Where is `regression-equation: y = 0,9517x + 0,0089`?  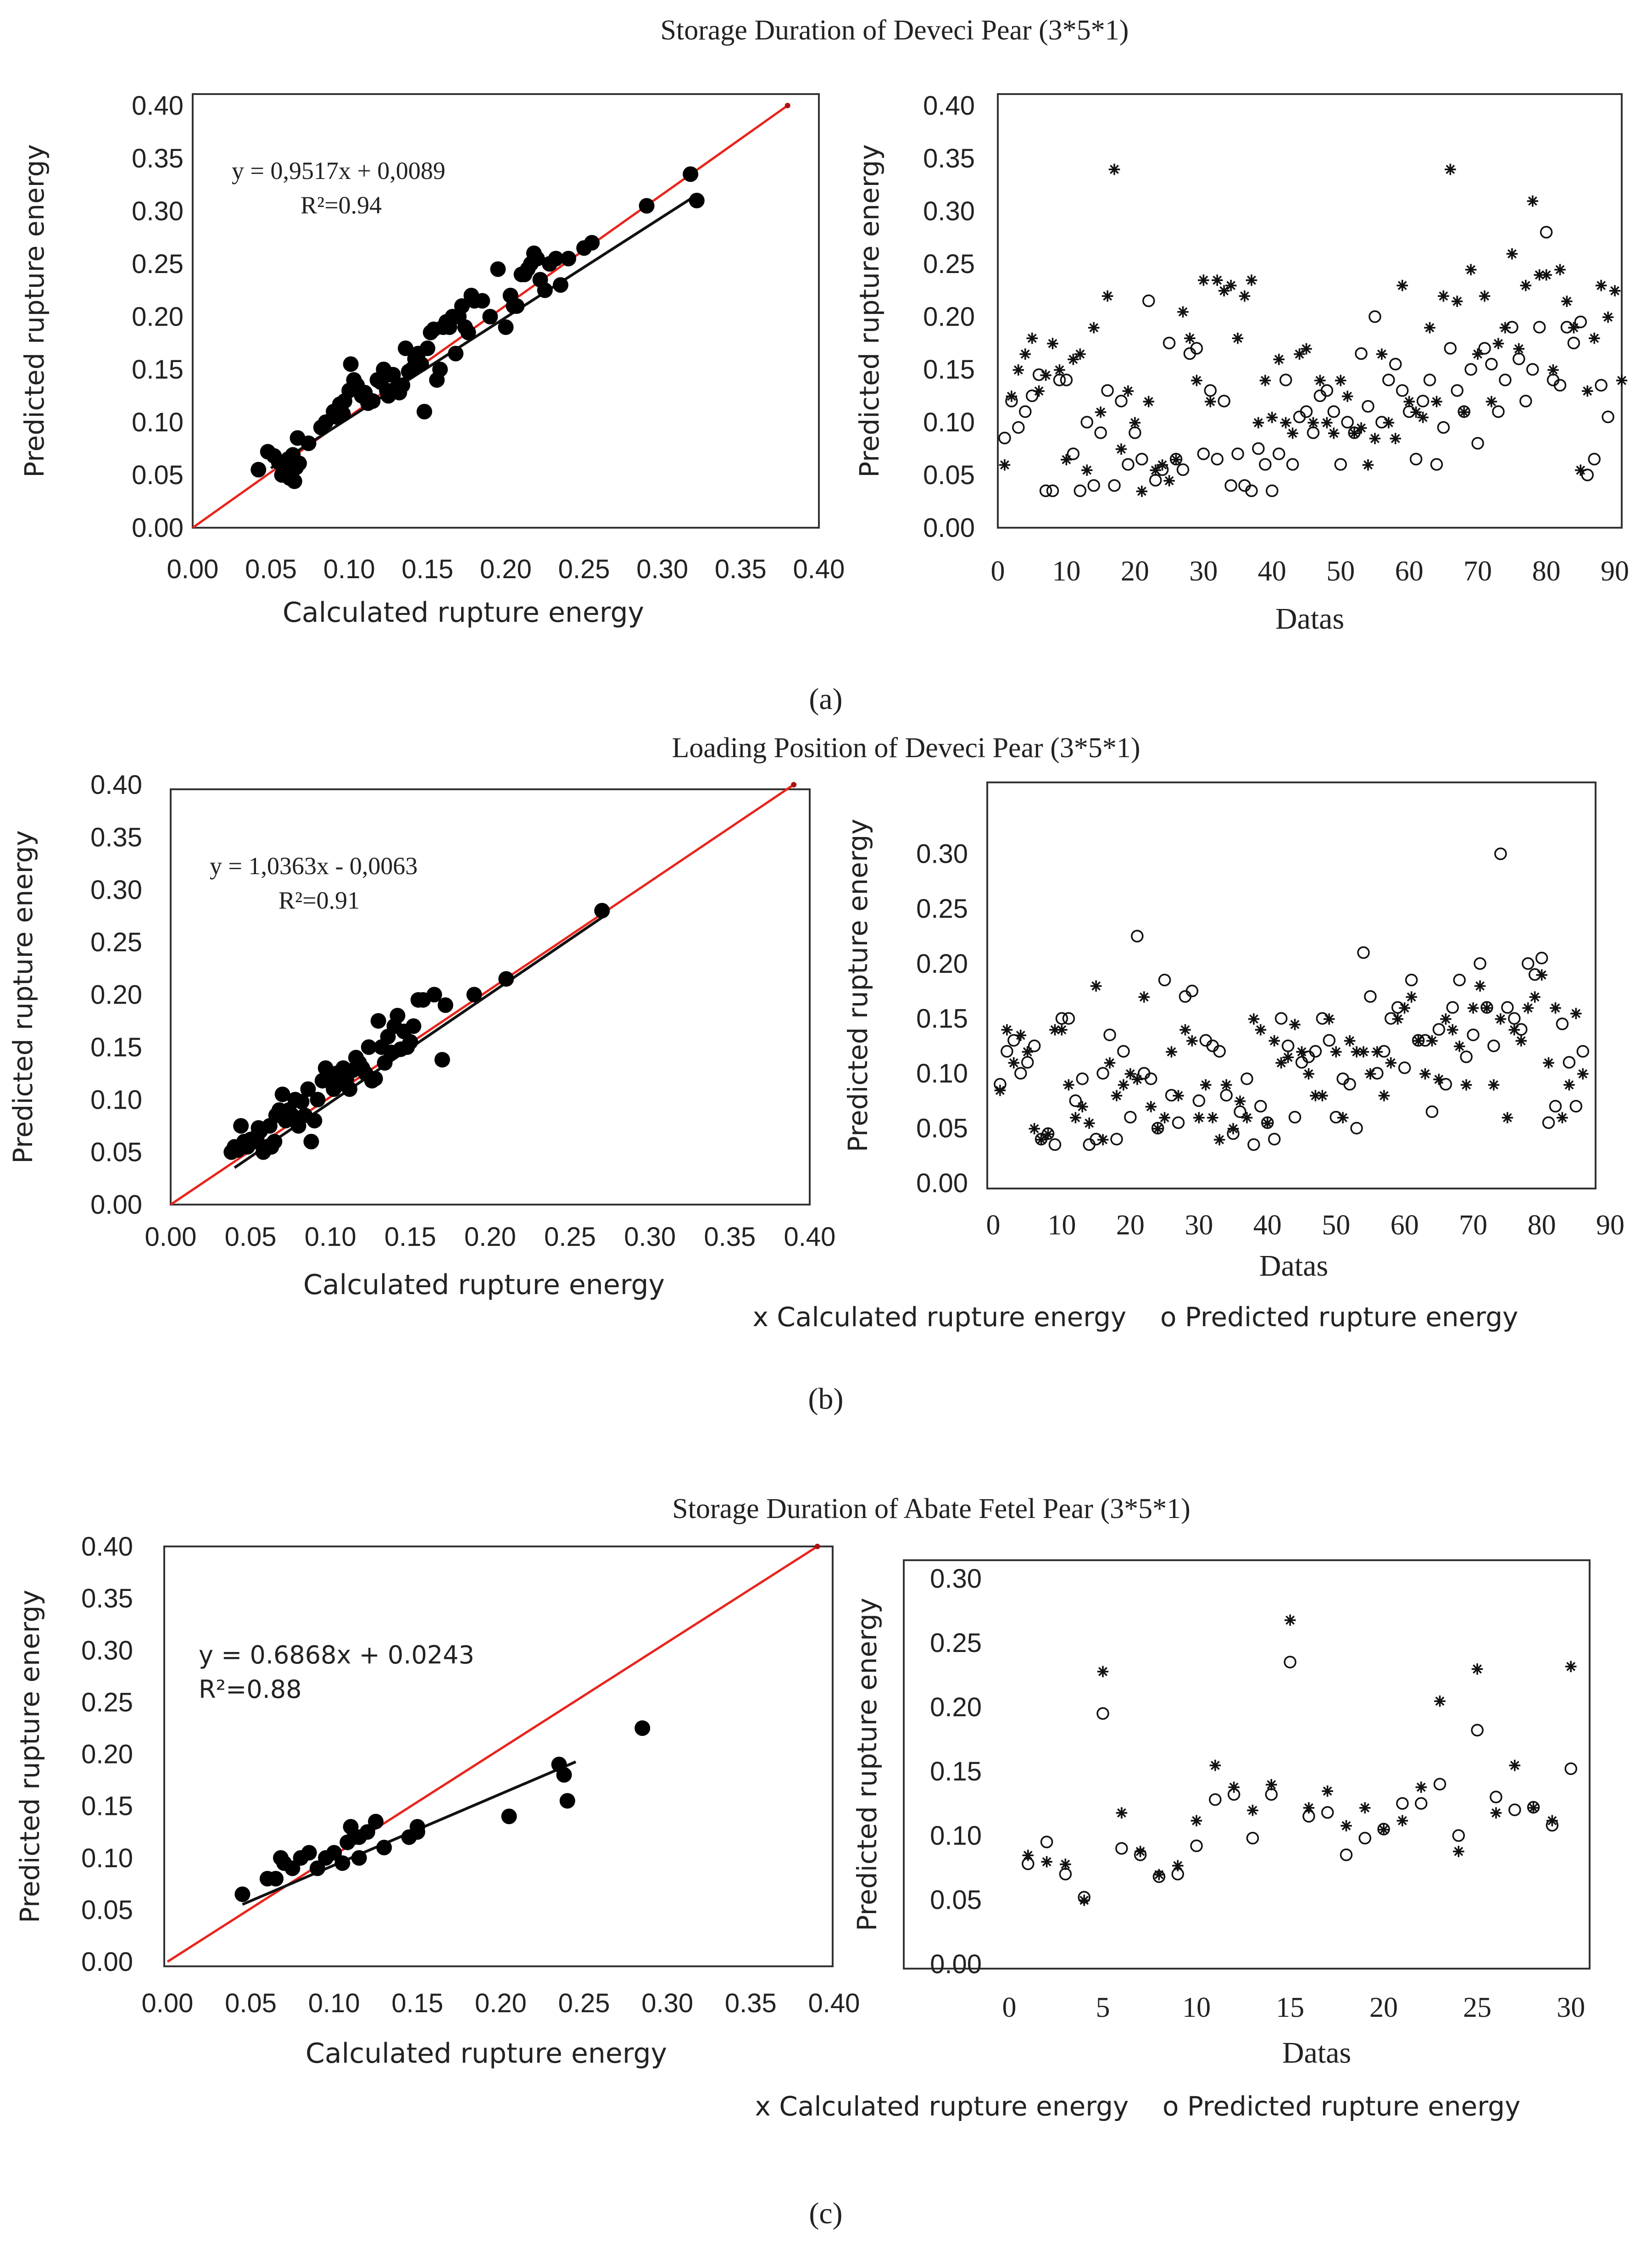 regression-equation: y = 0,9517x + 0,0089 is located at coordinates (338, 170).